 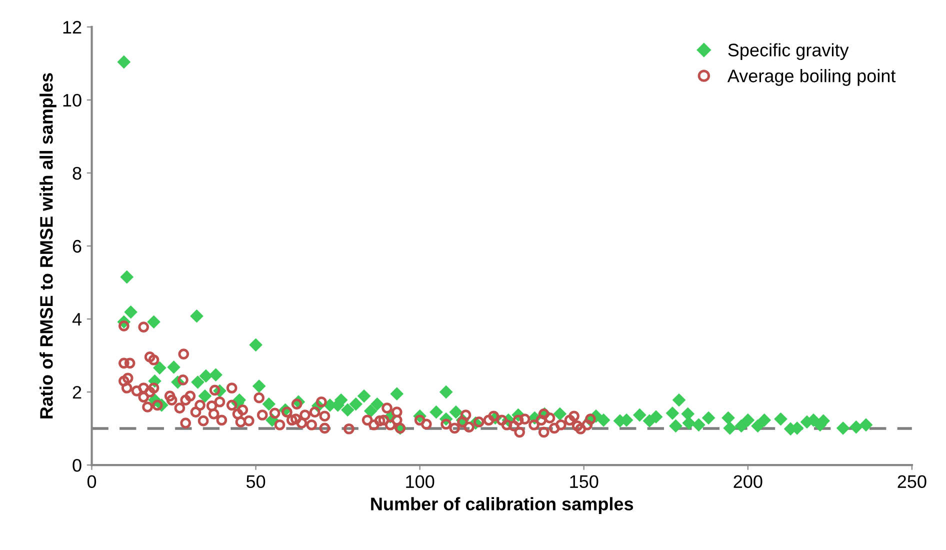 I want to click on y-tick-label: 0, so click(x=77, y=465).